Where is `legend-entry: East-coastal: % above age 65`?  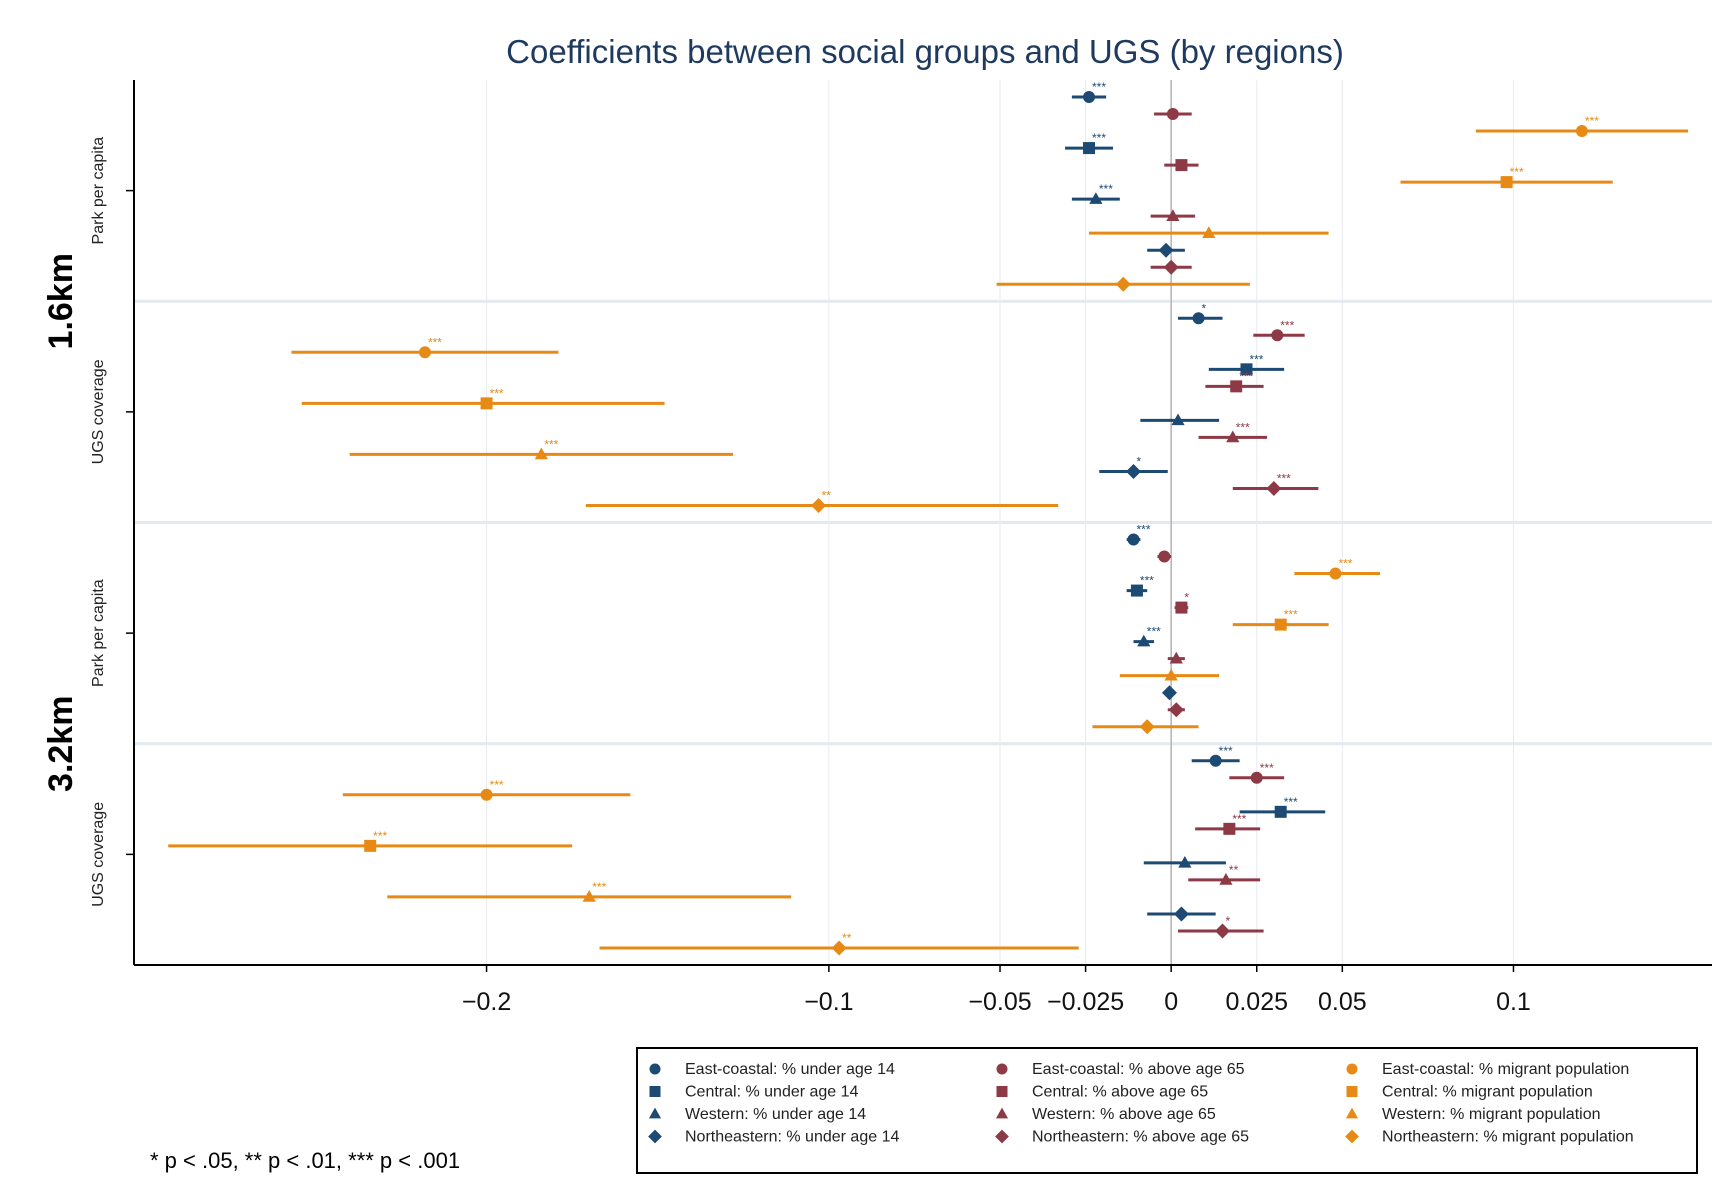
legend-entry: East-coastal: % above age 65 is located at coordinates (1138, 1069).